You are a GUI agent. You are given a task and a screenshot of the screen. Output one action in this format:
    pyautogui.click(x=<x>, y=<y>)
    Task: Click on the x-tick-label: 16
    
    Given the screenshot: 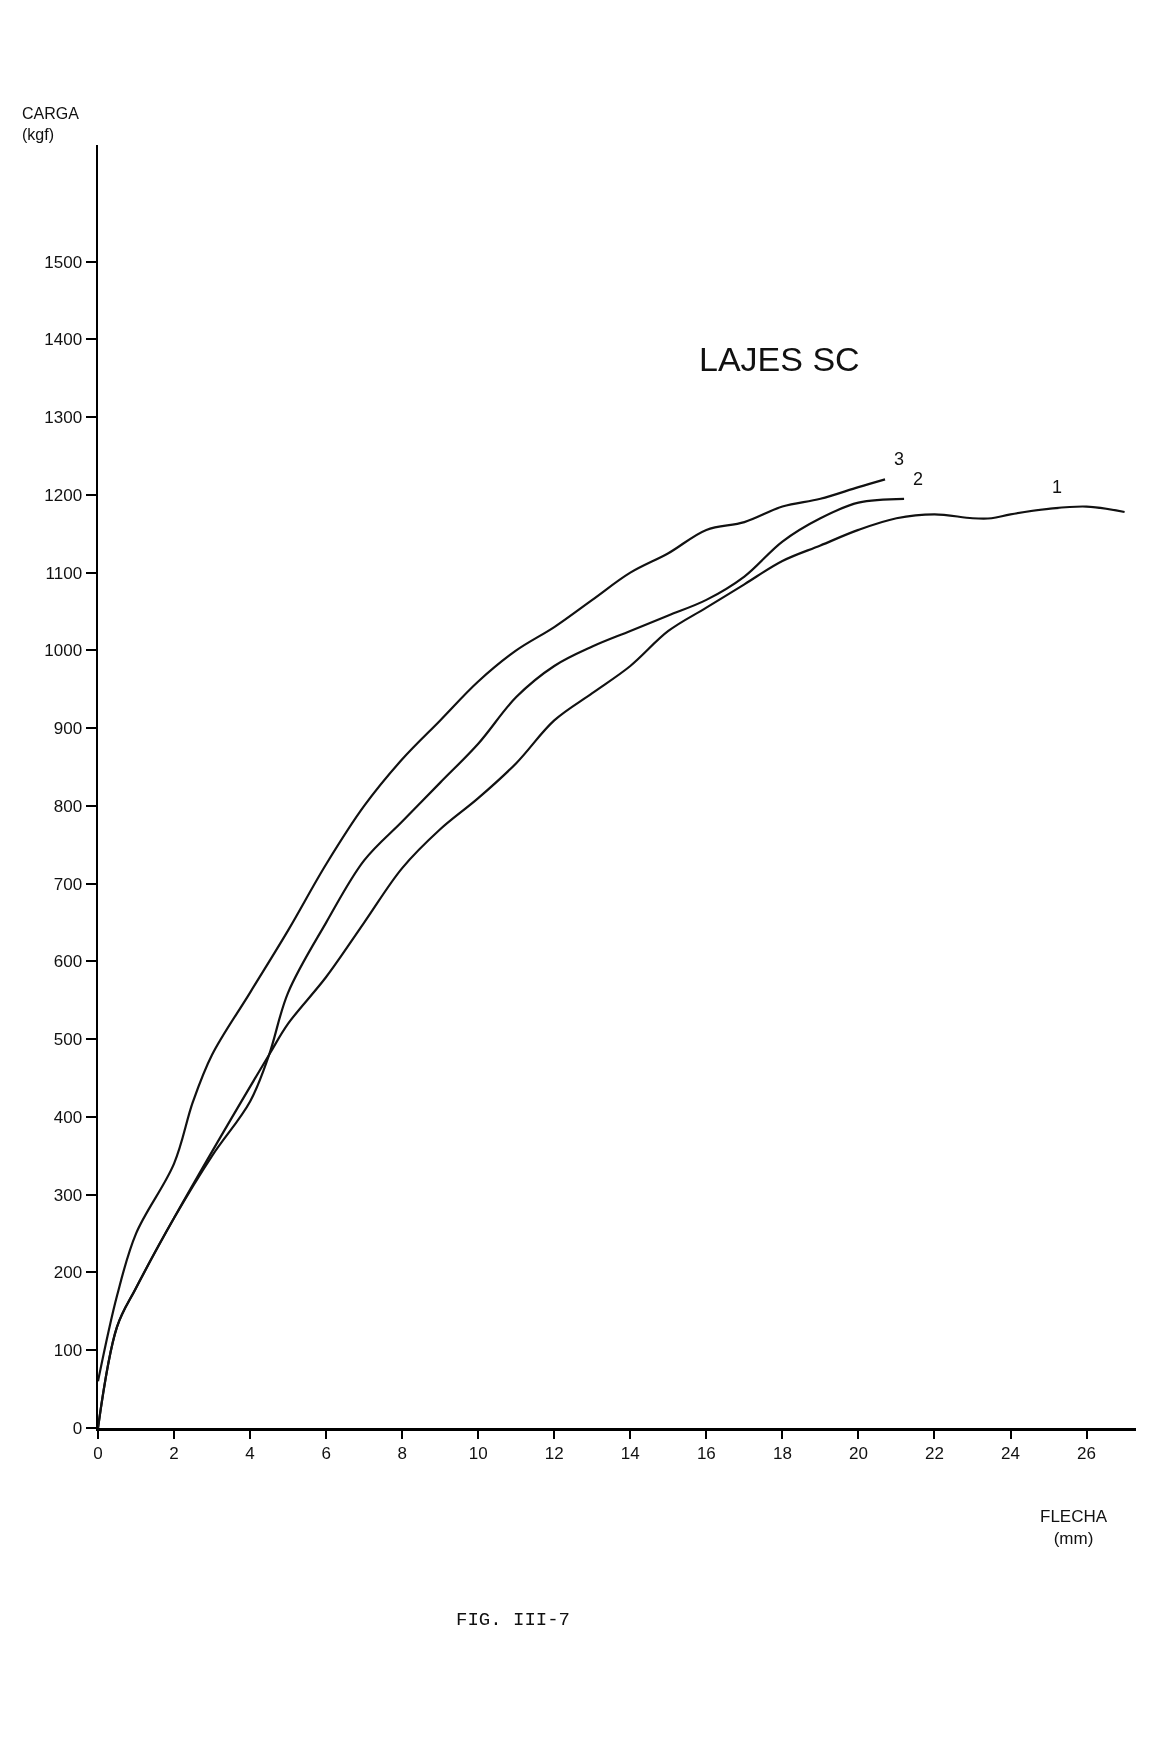 What is the action you would take?
    pyautogui.click(x=706, y=1453)
    